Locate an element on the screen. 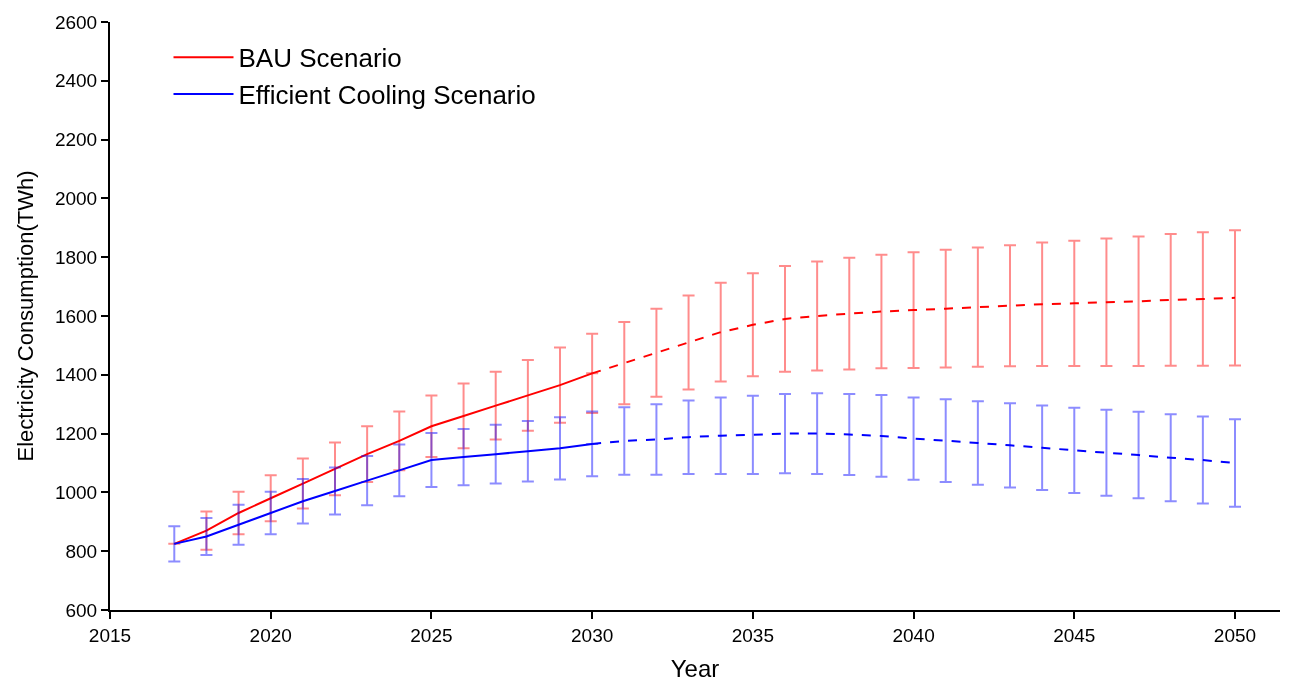  y-axis-title: Electricity Consumption(TWh) is located at coordinates (26, 316).